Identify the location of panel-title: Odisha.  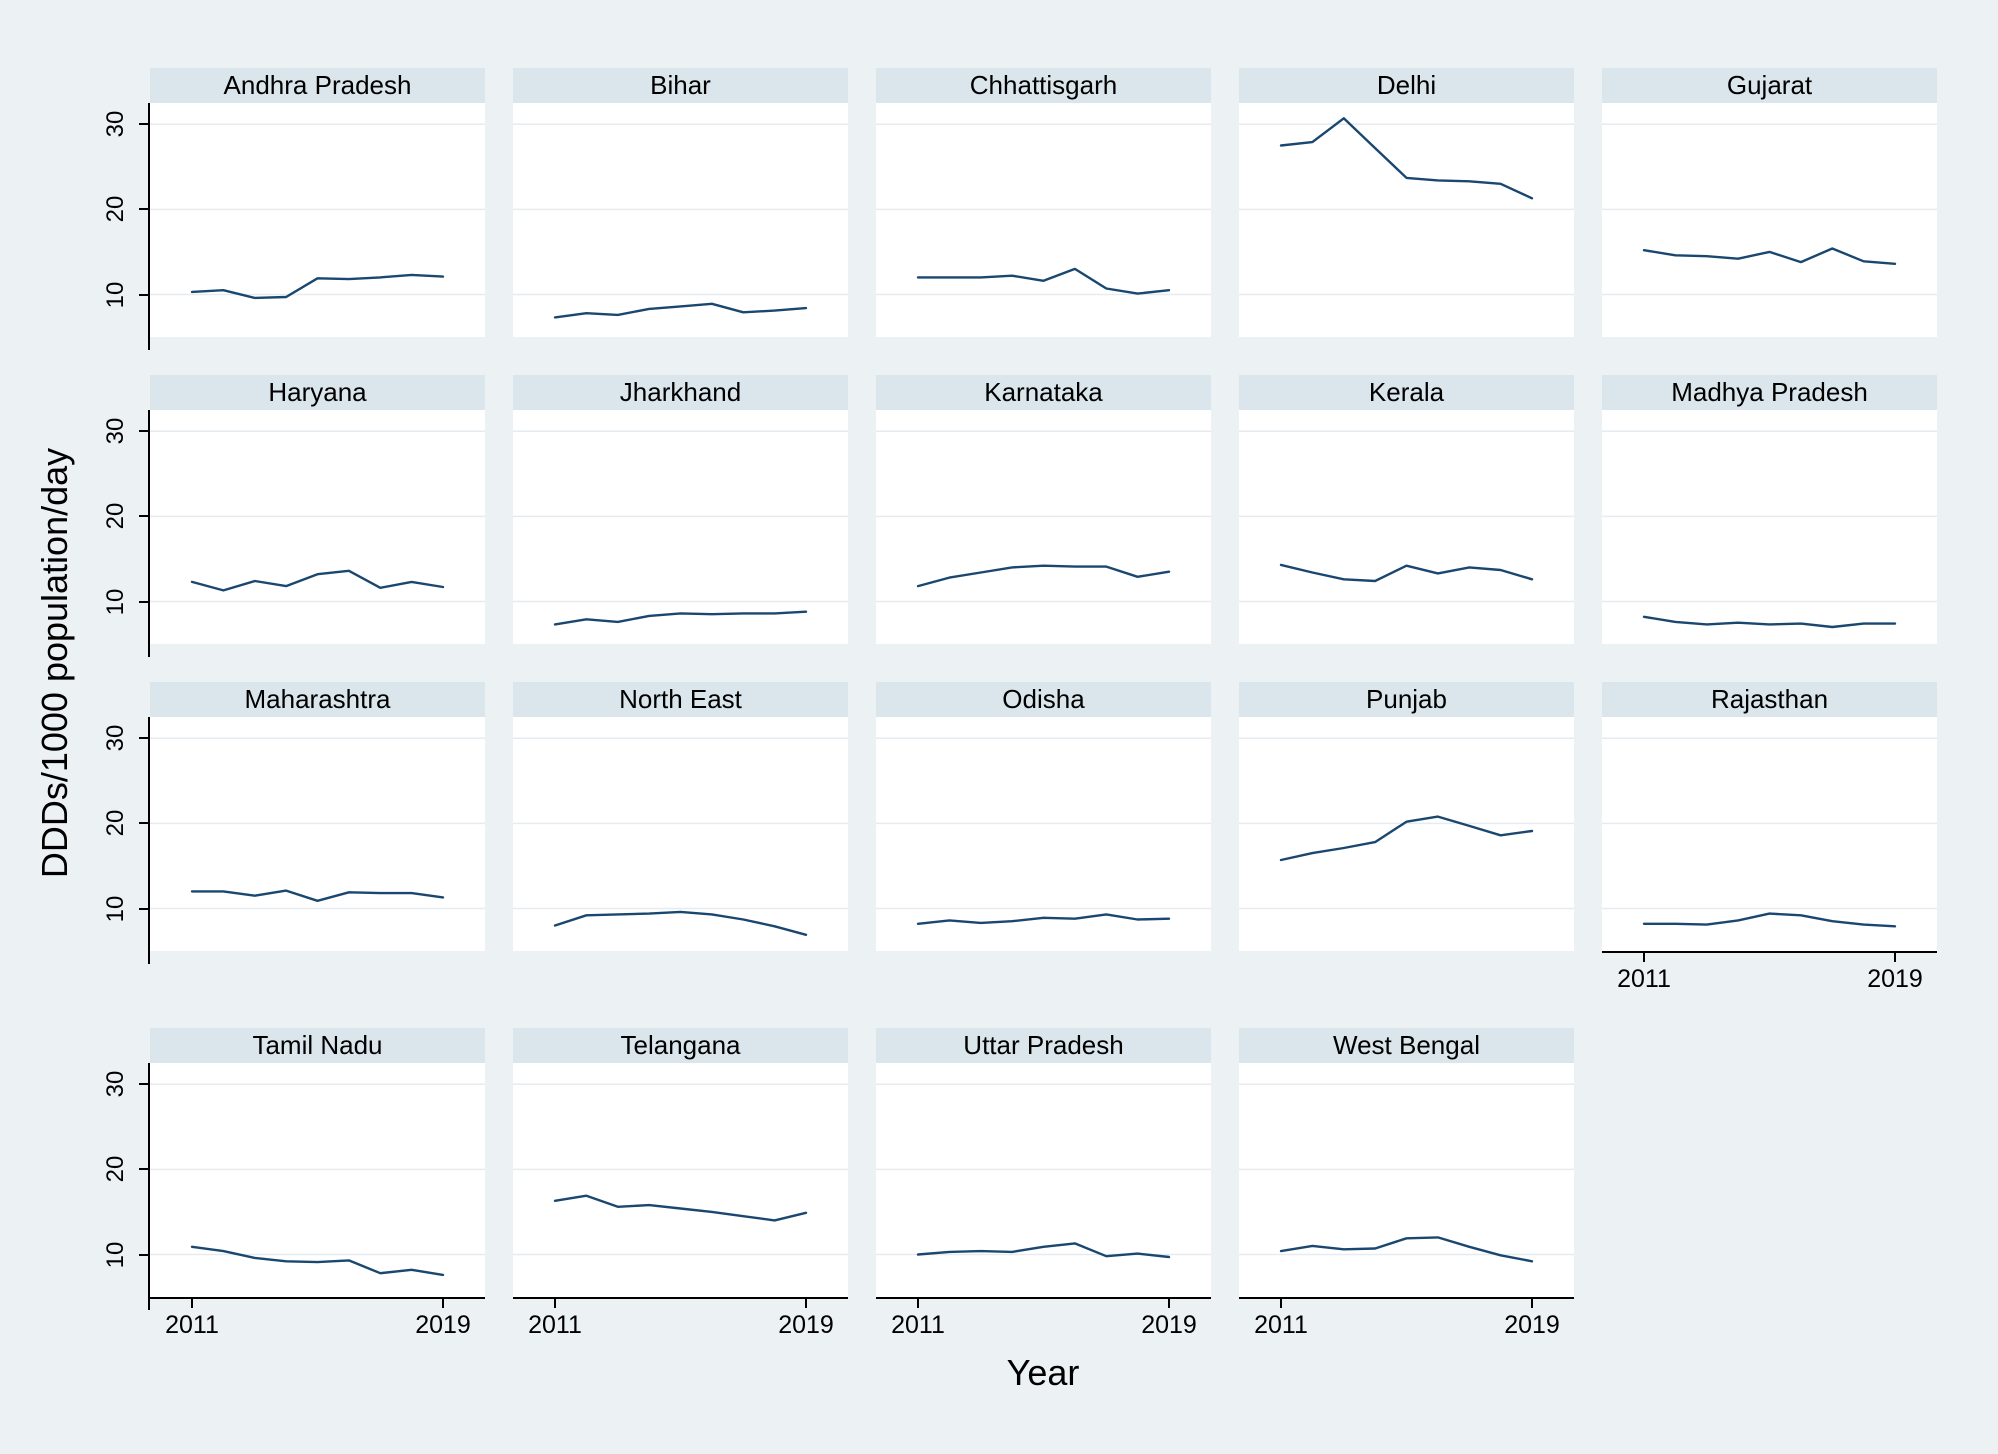
(1043, 699).